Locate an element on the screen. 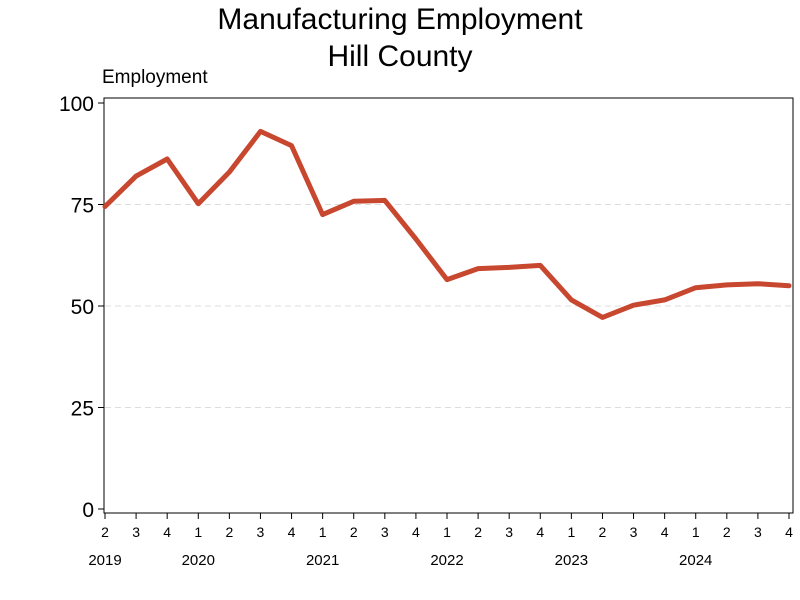  y-tick-label: 25 is located at coordinates (82, 409).